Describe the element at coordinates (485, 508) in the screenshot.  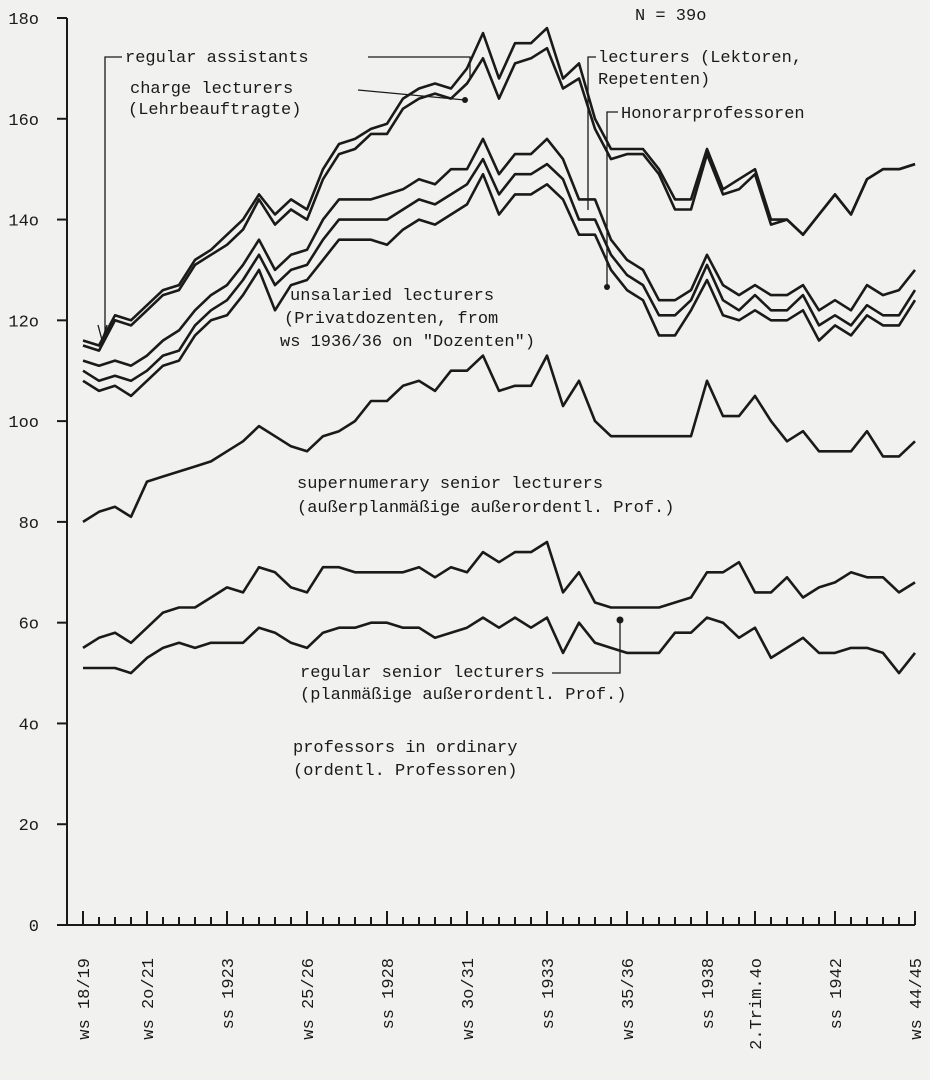
I see `series-label: (außerplanmäßige außerordentl. Prof.)` at that location.